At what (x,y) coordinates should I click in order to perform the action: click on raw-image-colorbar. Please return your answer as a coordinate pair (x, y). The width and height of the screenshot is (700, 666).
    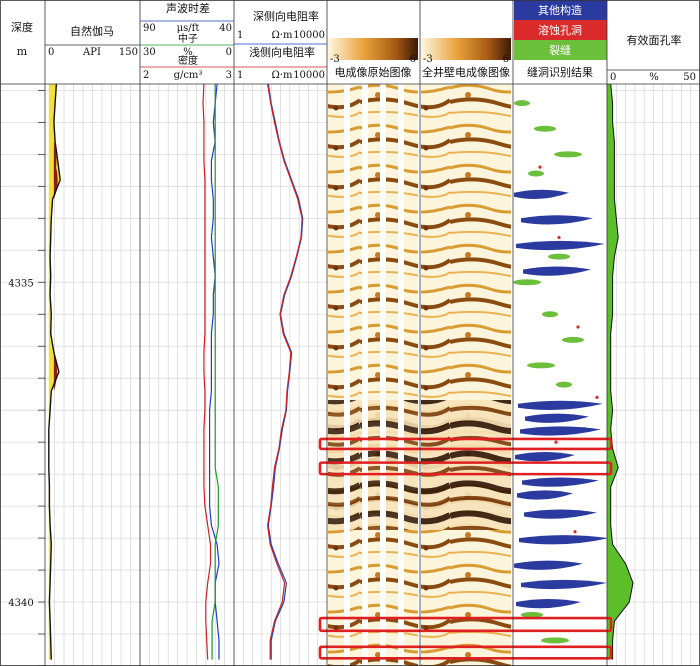
    Looking at the image, I should click on (373, 49).